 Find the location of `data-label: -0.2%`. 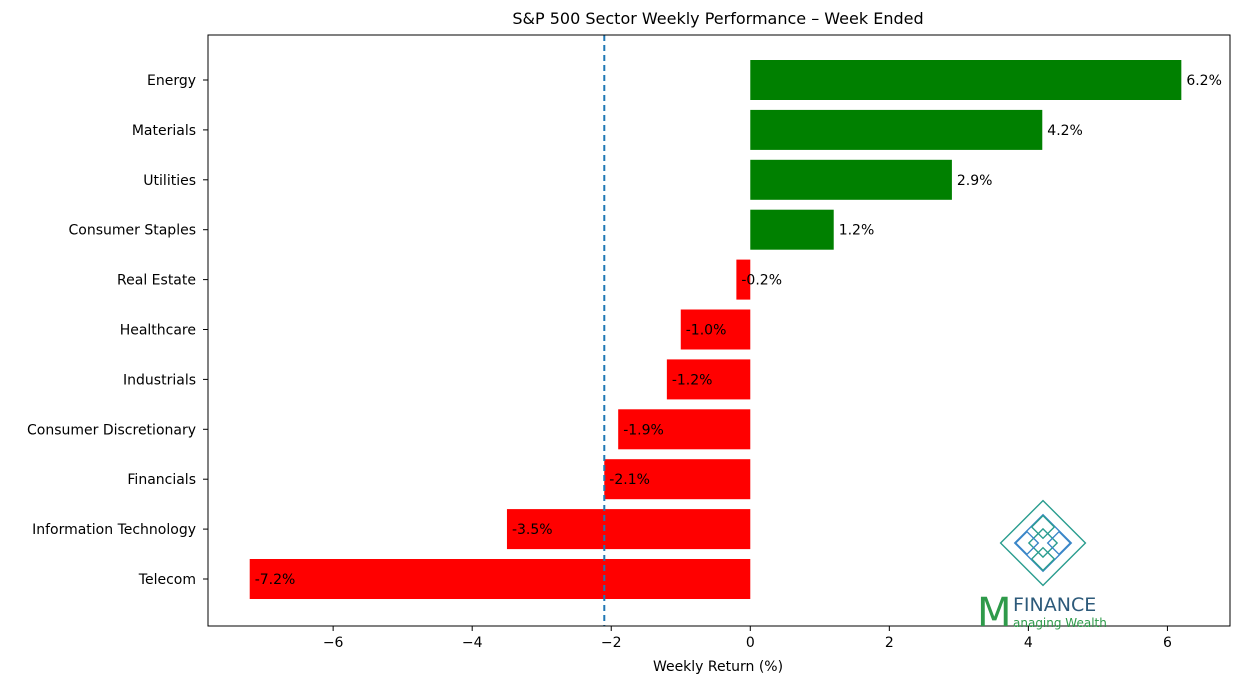

data-label: -0.2% is located at coordinates (761, 281).